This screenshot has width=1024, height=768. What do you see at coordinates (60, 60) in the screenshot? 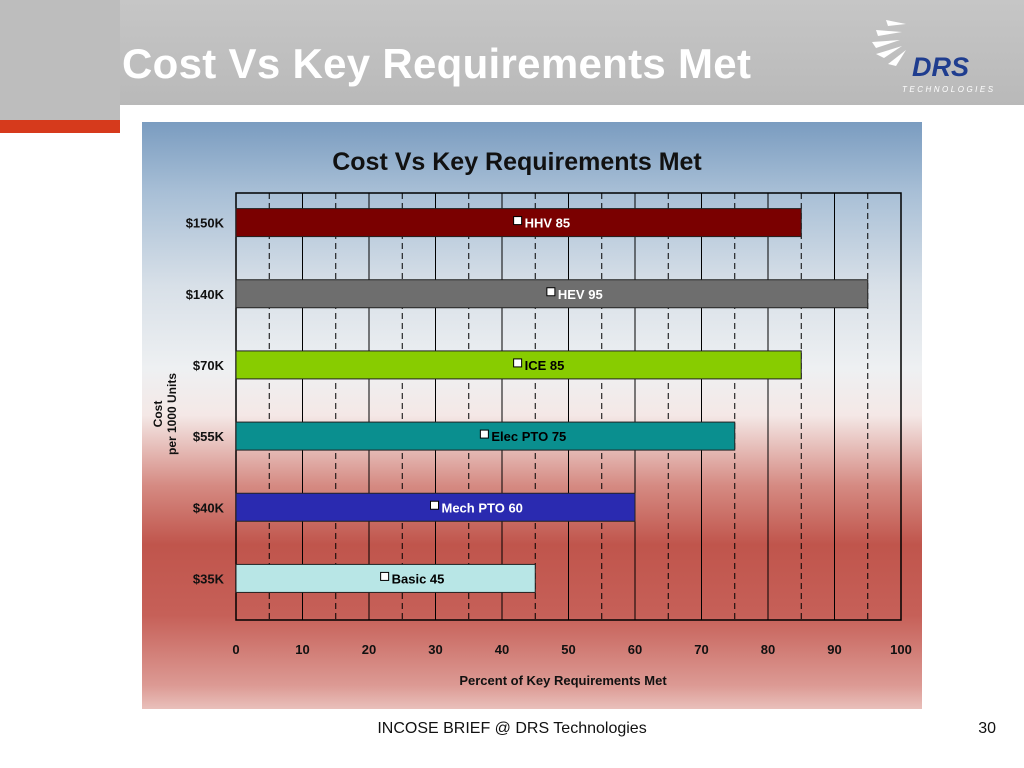
I see `header-left-strip` at bounding box center [60, 60].